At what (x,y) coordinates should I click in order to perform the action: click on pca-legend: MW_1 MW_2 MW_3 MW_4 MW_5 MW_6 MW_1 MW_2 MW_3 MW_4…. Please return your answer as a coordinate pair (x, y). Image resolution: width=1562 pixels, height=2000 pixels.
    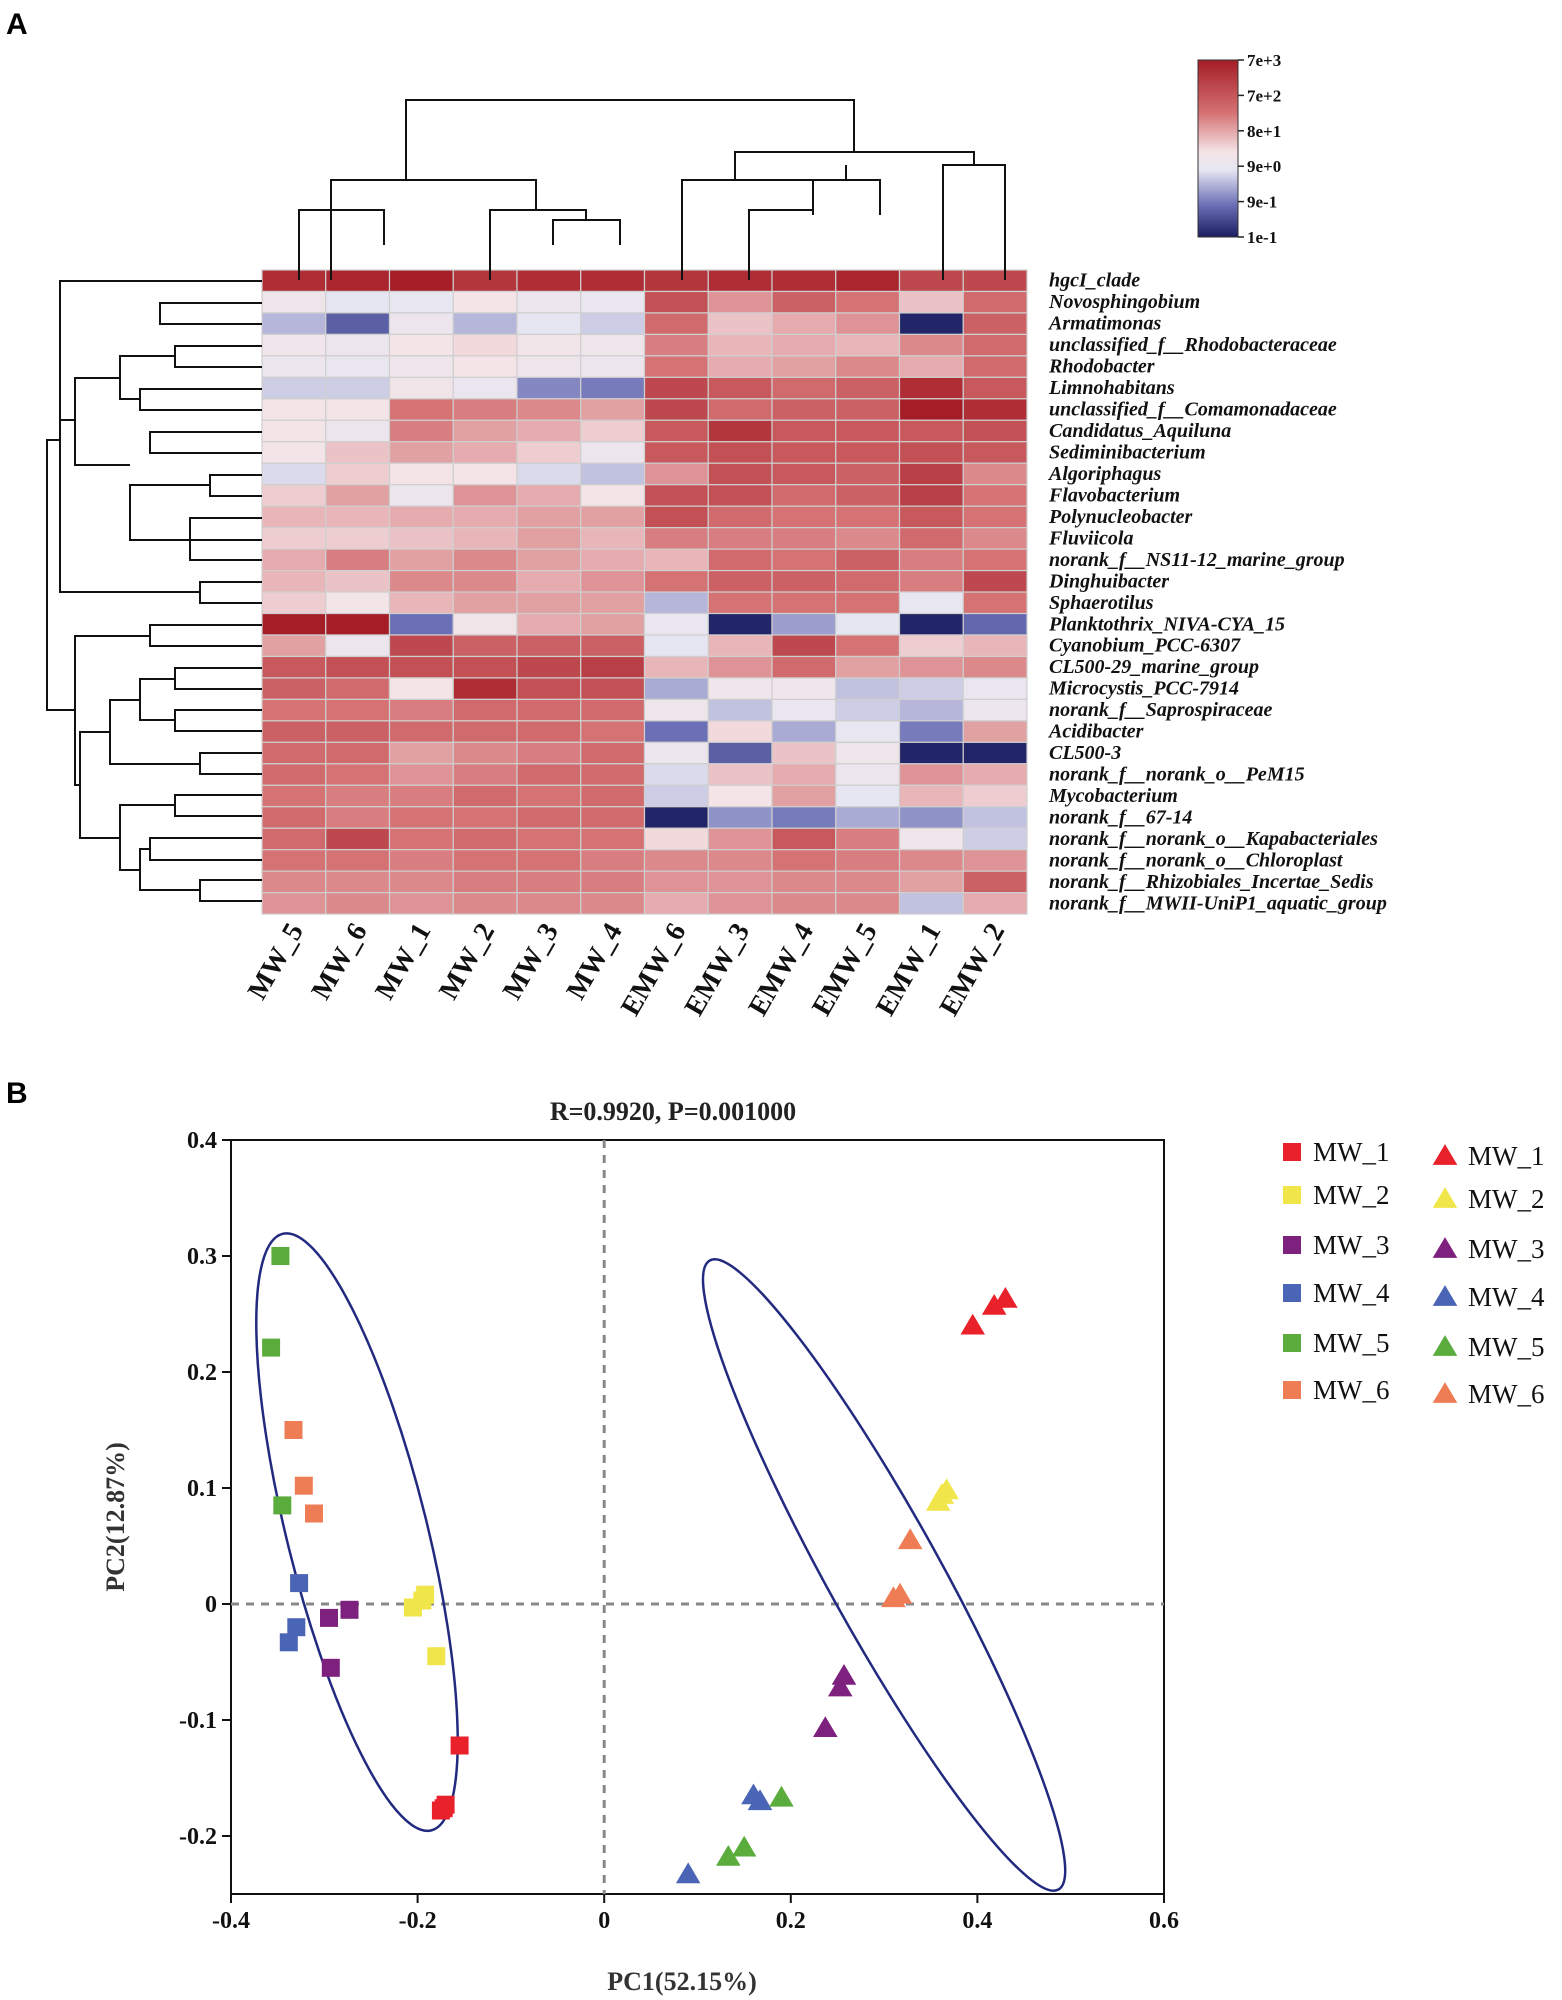
    Looking at the image, I should click on (1414, 1273).